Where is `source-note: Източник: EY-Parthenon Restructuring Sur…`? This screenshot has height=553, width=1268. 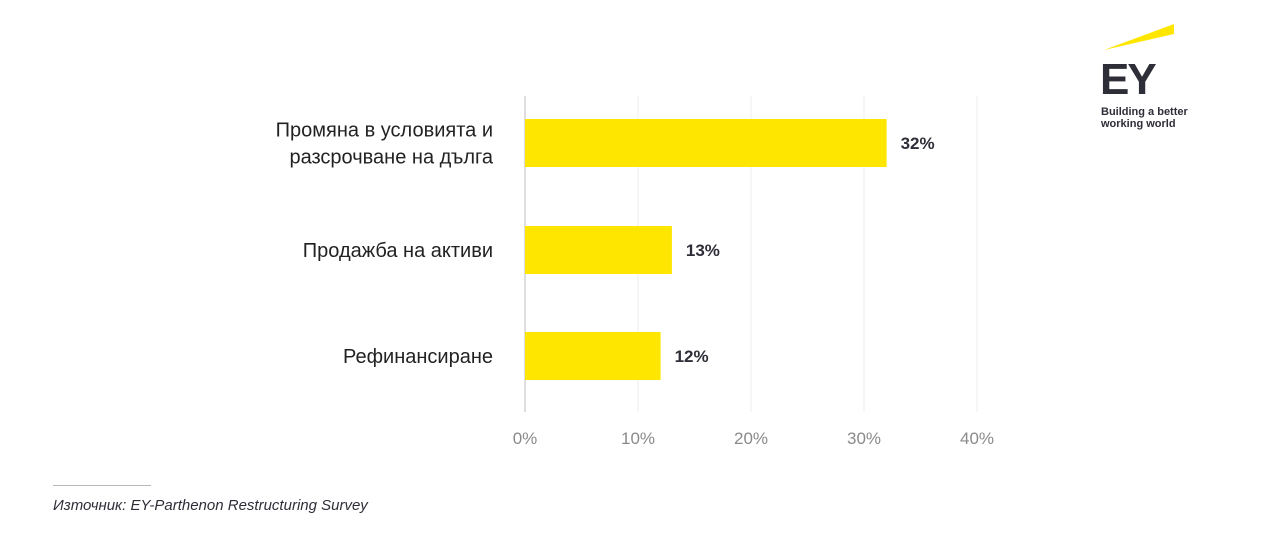
source-note: Източник: EY-Parthenon Restructuring Sur… is located at coordinates (210, 505).